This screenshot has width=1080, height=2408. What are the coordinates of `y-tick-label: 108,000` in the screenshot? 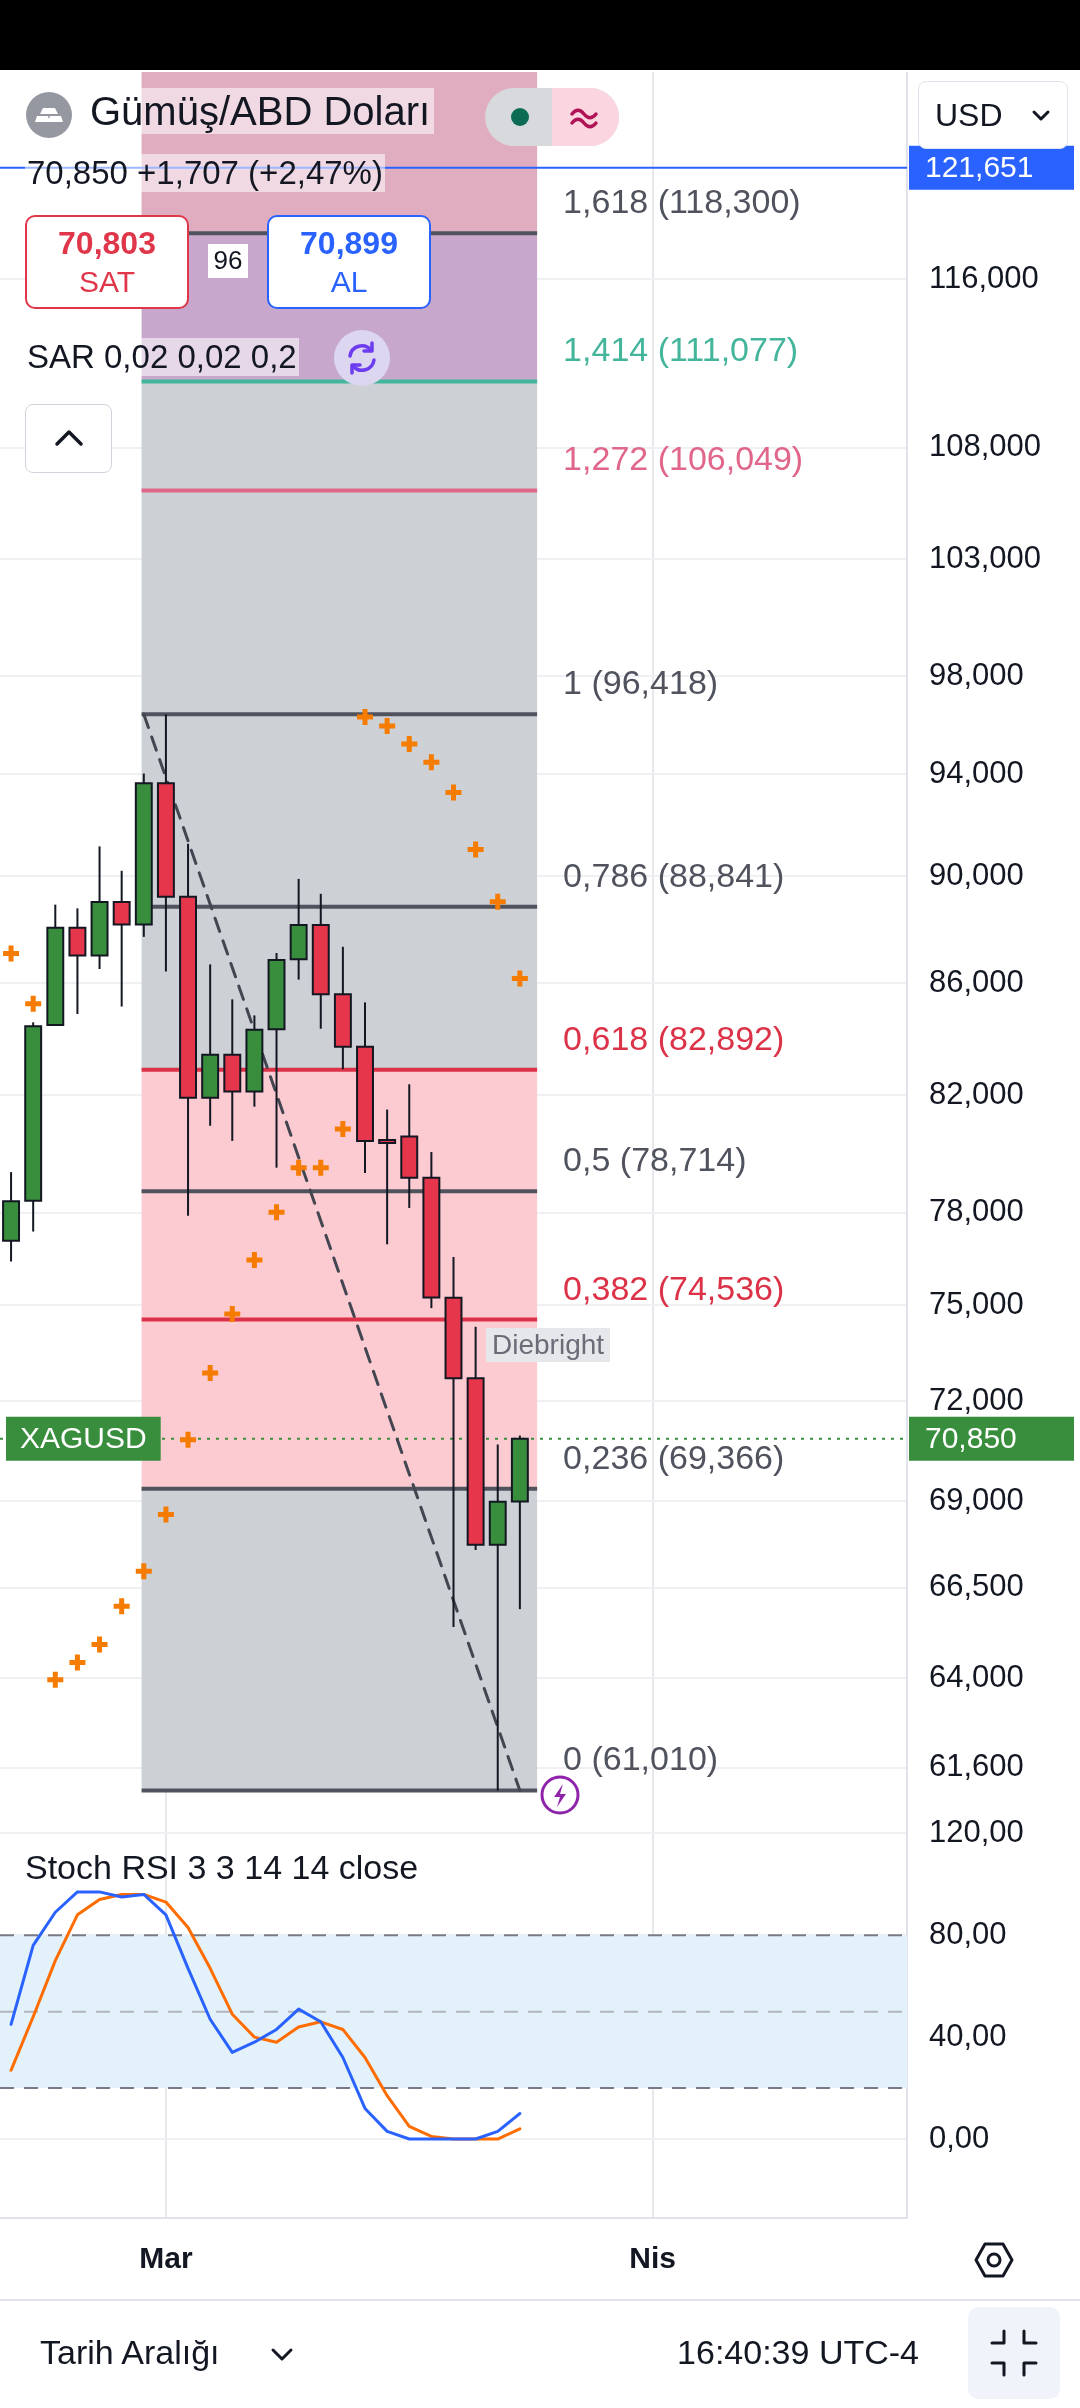 It's located at (985, 446).